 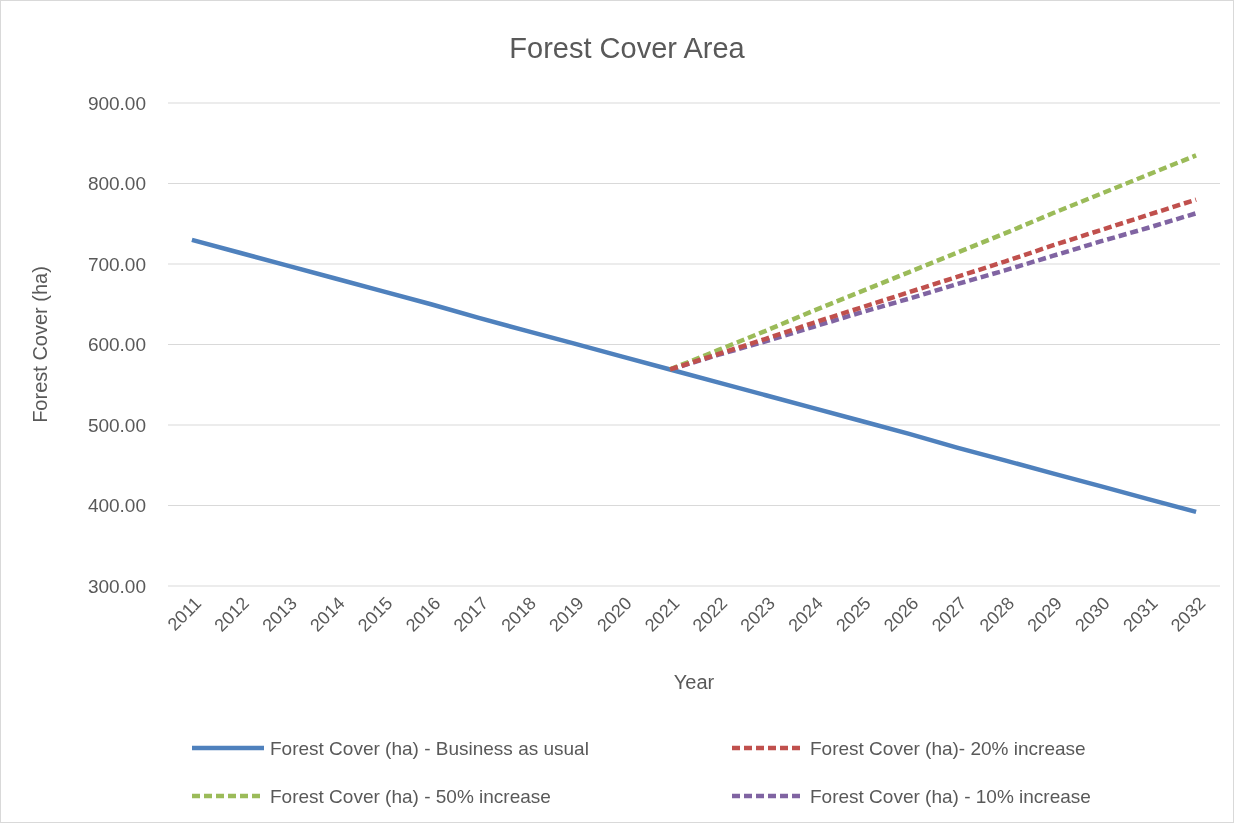 What do you see at coordinates (116, 425) in the screenshot?
I see `y-tick-label: 500.00` at bounding box center [116, 425].